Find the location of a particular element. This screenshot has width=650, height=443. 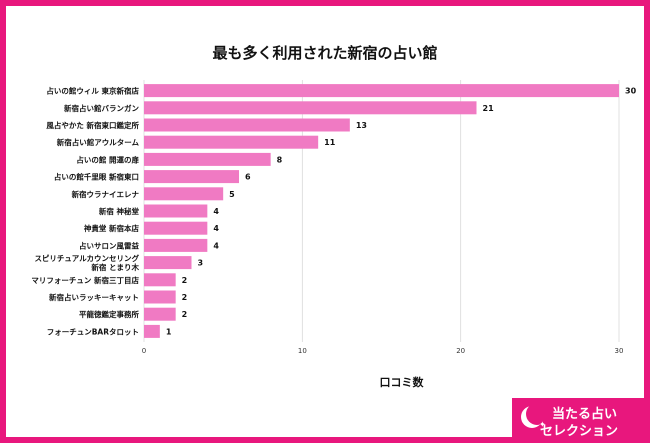

x-axis-title: 口コミ数 is located at coordinates (402, 382).